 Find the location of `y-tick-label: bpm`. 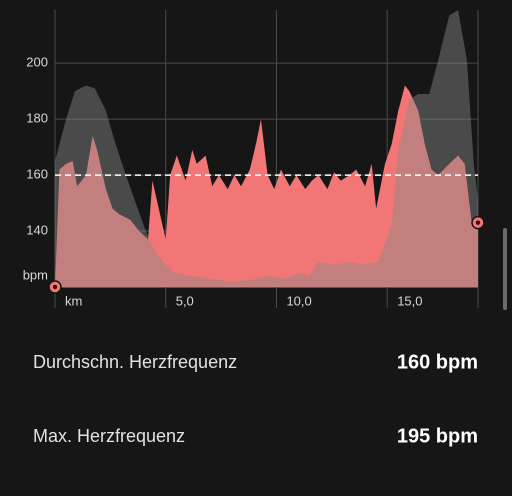

y-tick-label: bpm is located at coordinates (35, 274).